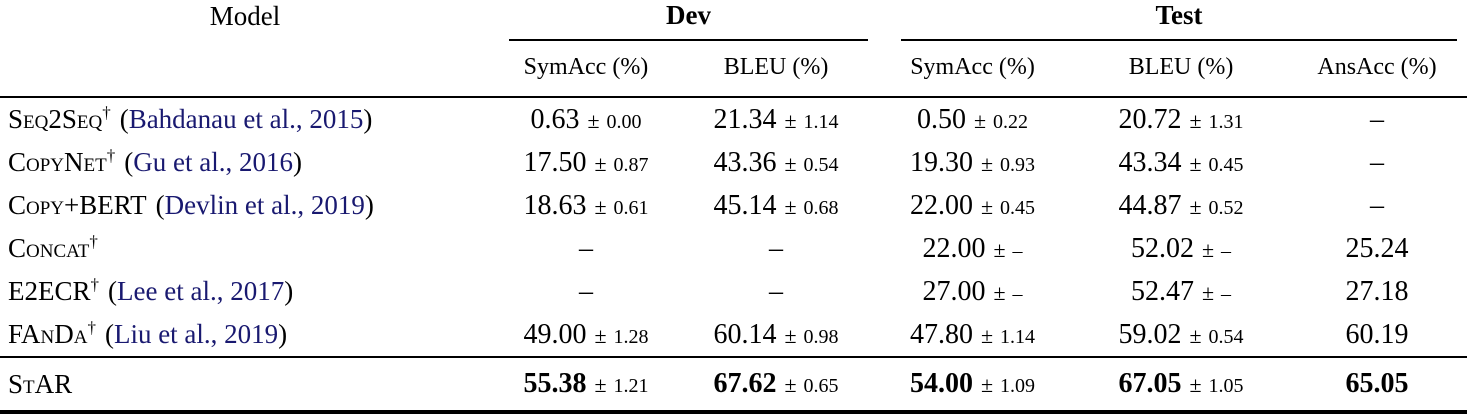 This screenshot has height=415, width=1467. What do you see at coordinates (196, 334) in the screenshot?
I see `citation-link: Liu et al., 2019` at bounding box center [196, 334].